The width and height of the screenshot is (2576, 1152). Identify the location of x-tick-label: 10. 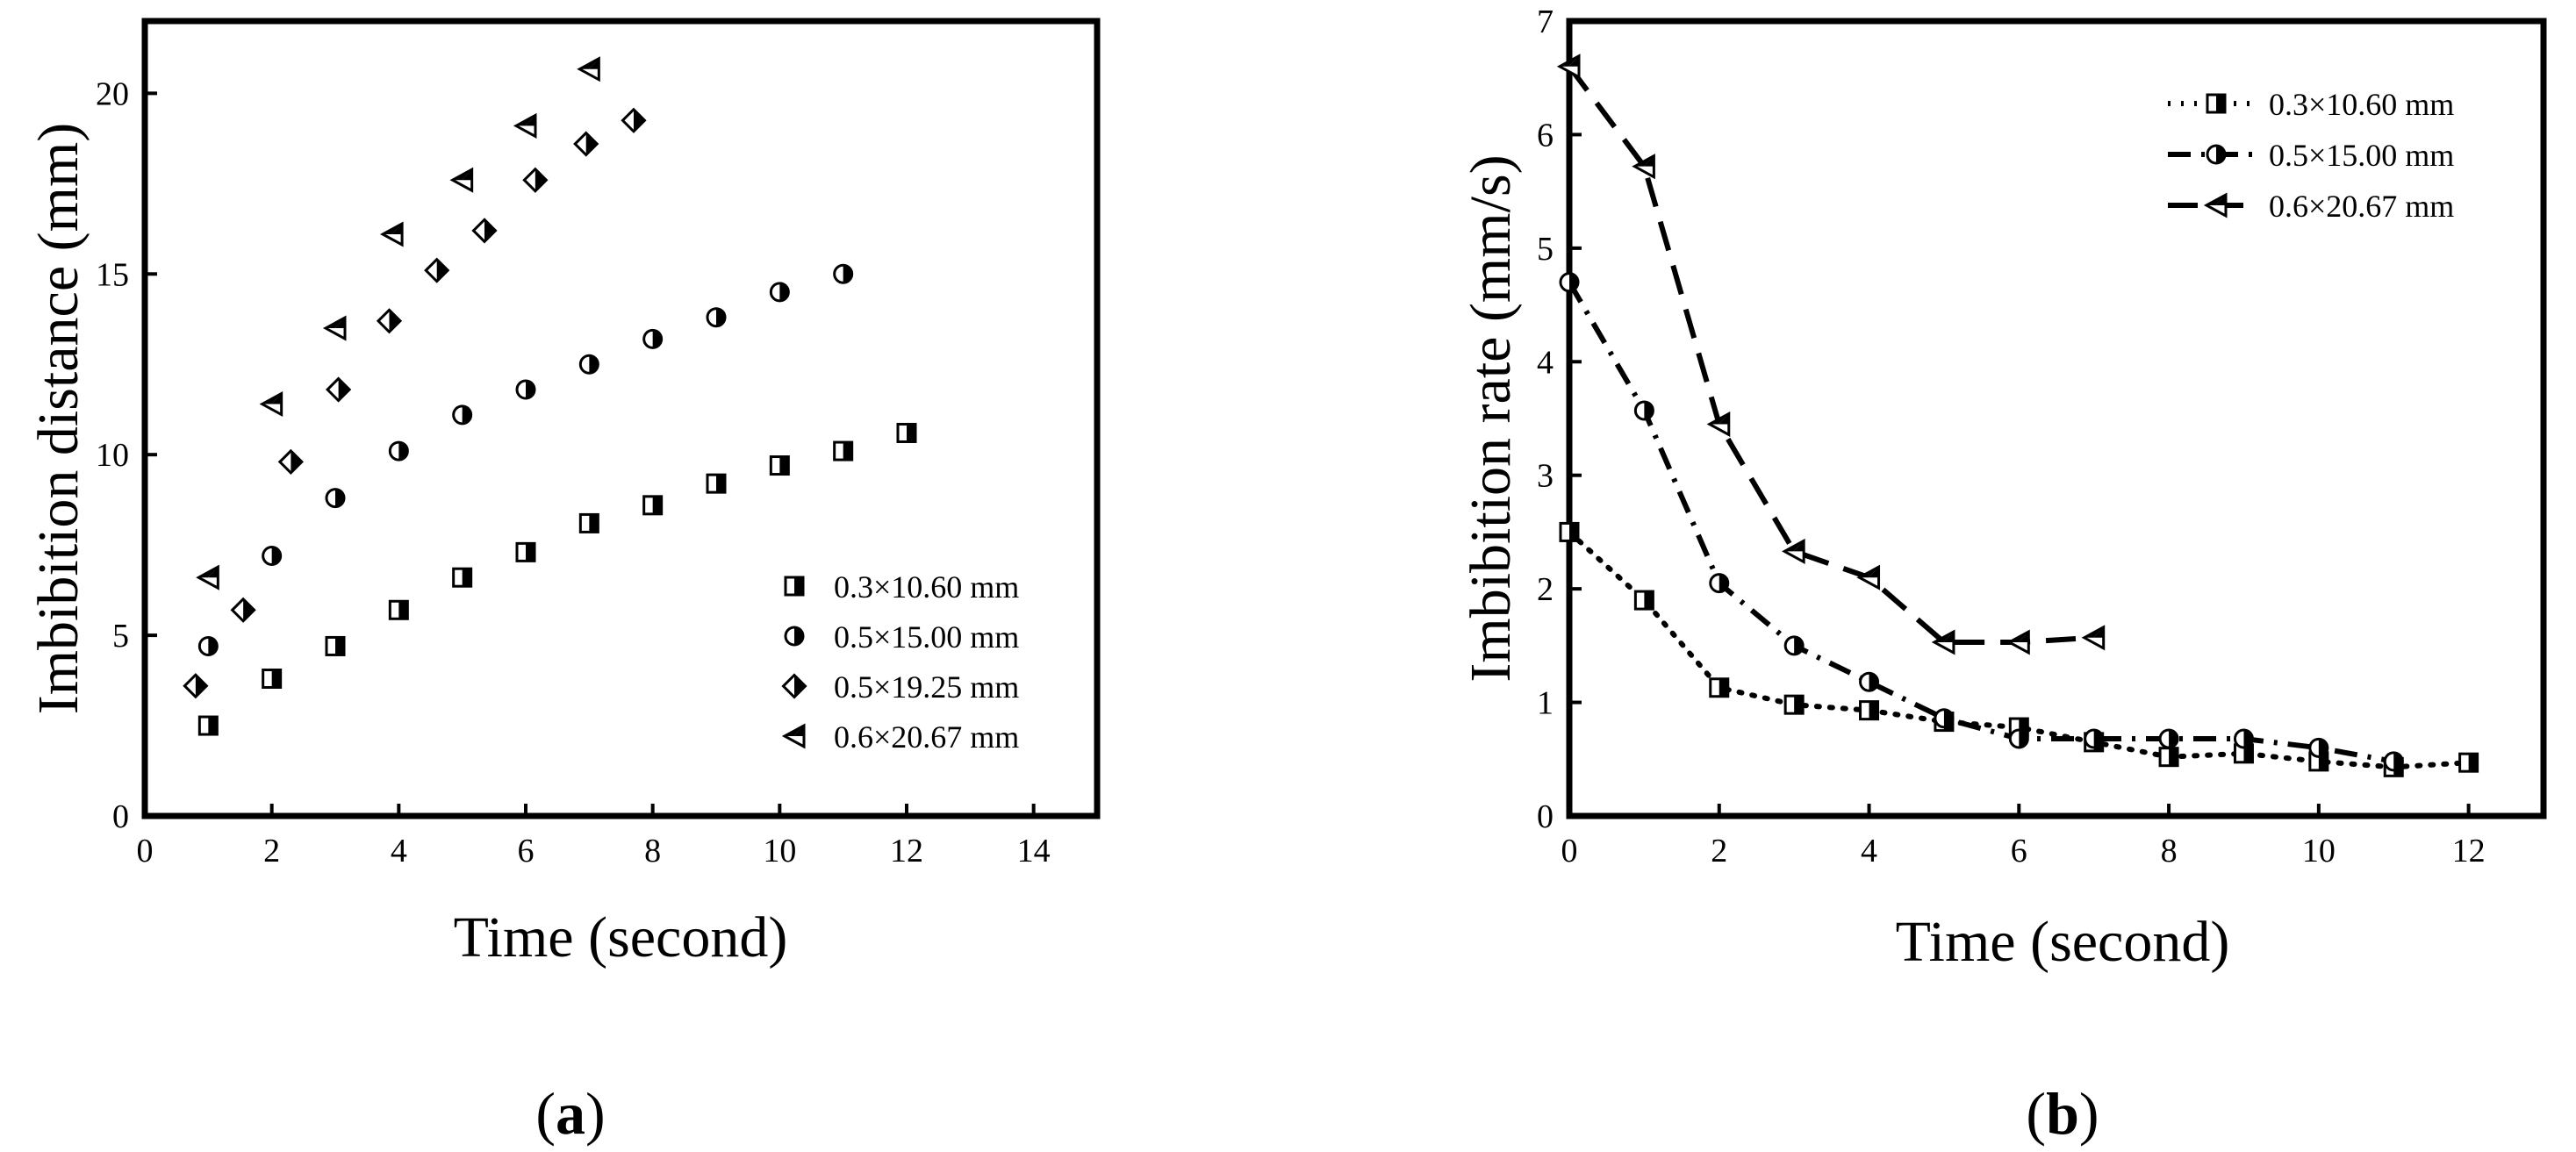
(780, 851).